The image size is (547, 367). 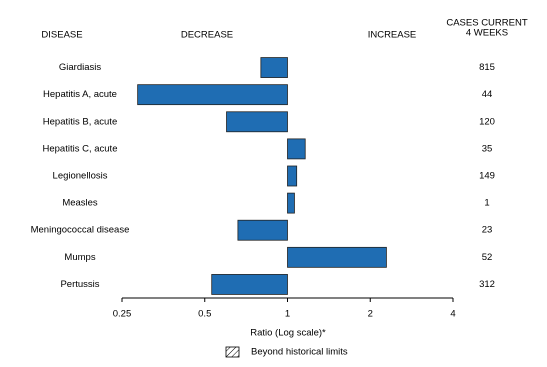 I want to click on x-axis-label: Ratio (Log scale)*, so click(x=288, y=333).